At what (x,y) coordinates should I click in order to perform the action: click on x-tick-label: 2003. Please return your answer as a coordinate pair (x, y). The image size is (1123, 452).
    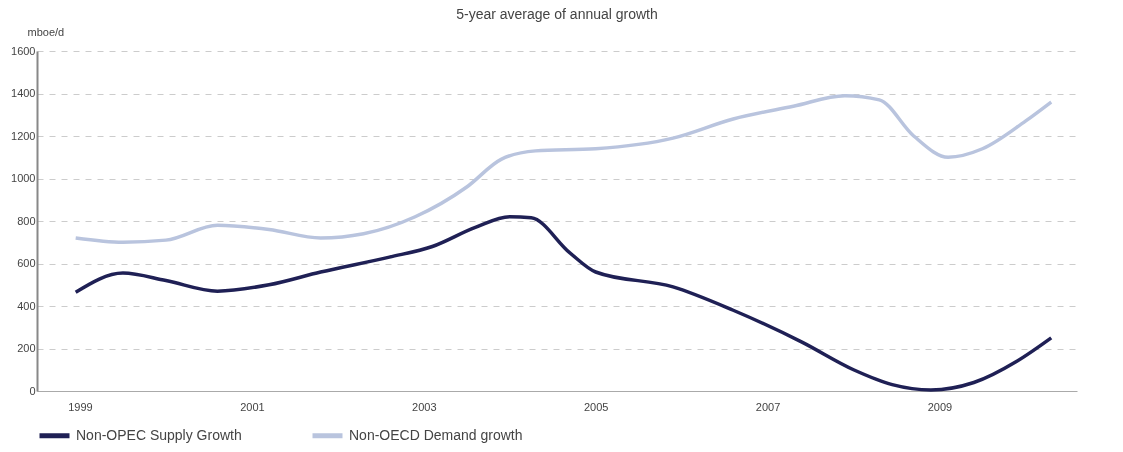
    Looking at the image, I should click on (424, 406).